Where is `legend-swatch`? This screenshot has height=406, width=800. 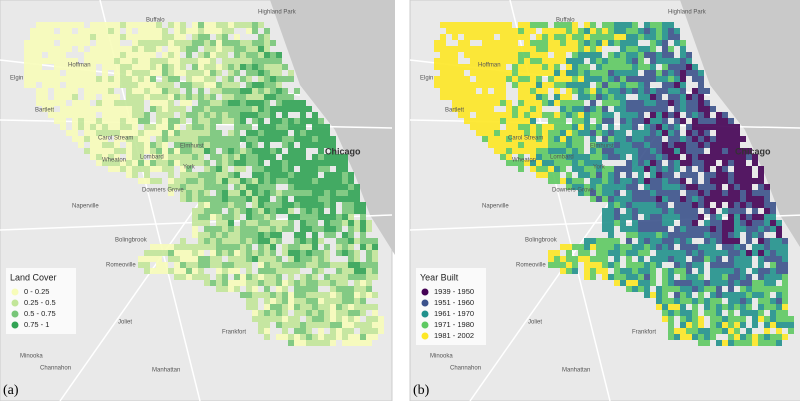 legend-swatch is located at coordinates (15, 325).